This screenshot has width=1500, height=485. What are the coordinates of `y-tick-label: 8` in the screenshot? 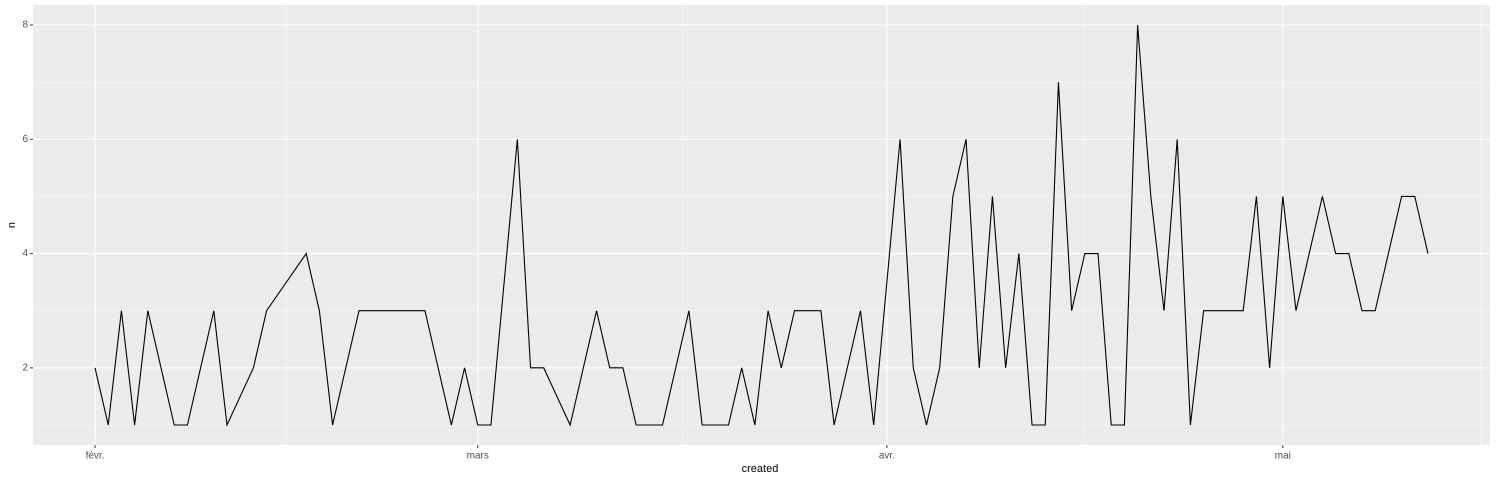 It's located at (25, 25).